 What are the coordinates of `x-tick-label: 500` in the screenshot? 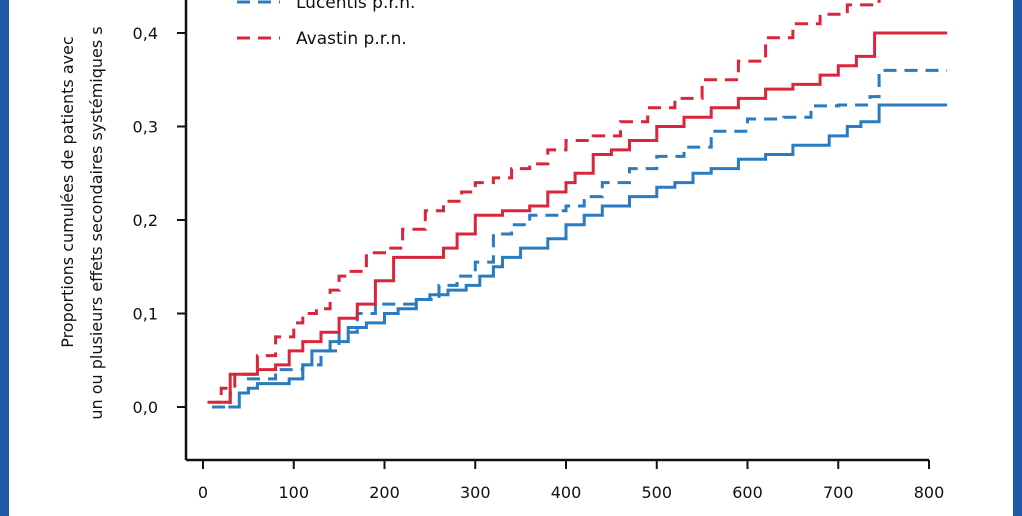 It's located at (656, 492).